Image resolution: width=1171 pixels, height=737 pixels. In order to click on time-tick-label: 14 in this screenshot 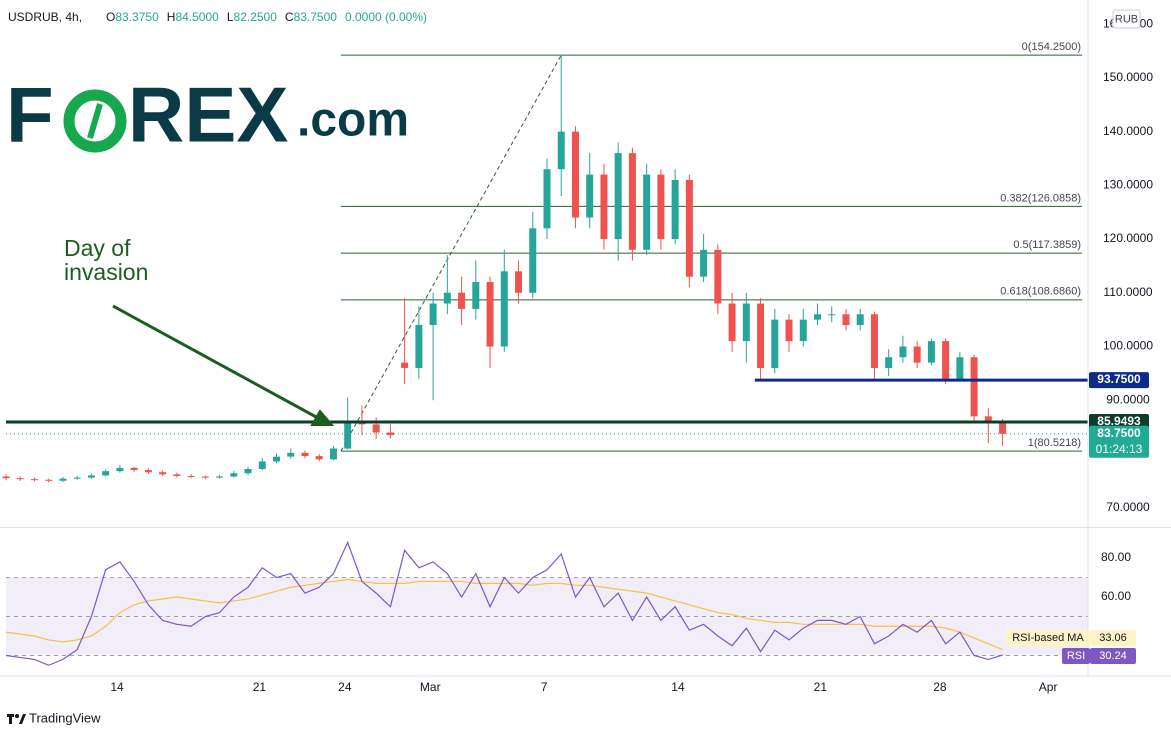, I will do `click(678, 687)`.